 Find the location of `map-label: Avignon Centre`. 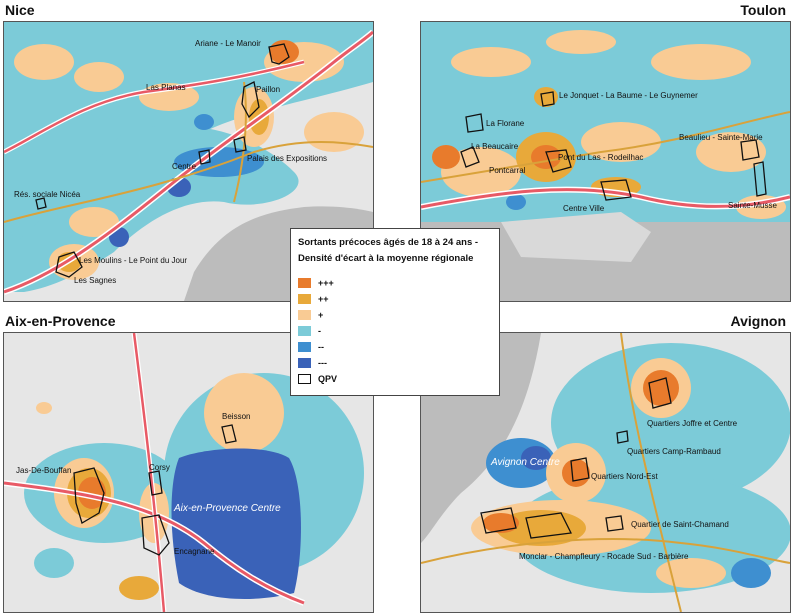

map-label: Avignon Centre is located at coordinates (525, 462).